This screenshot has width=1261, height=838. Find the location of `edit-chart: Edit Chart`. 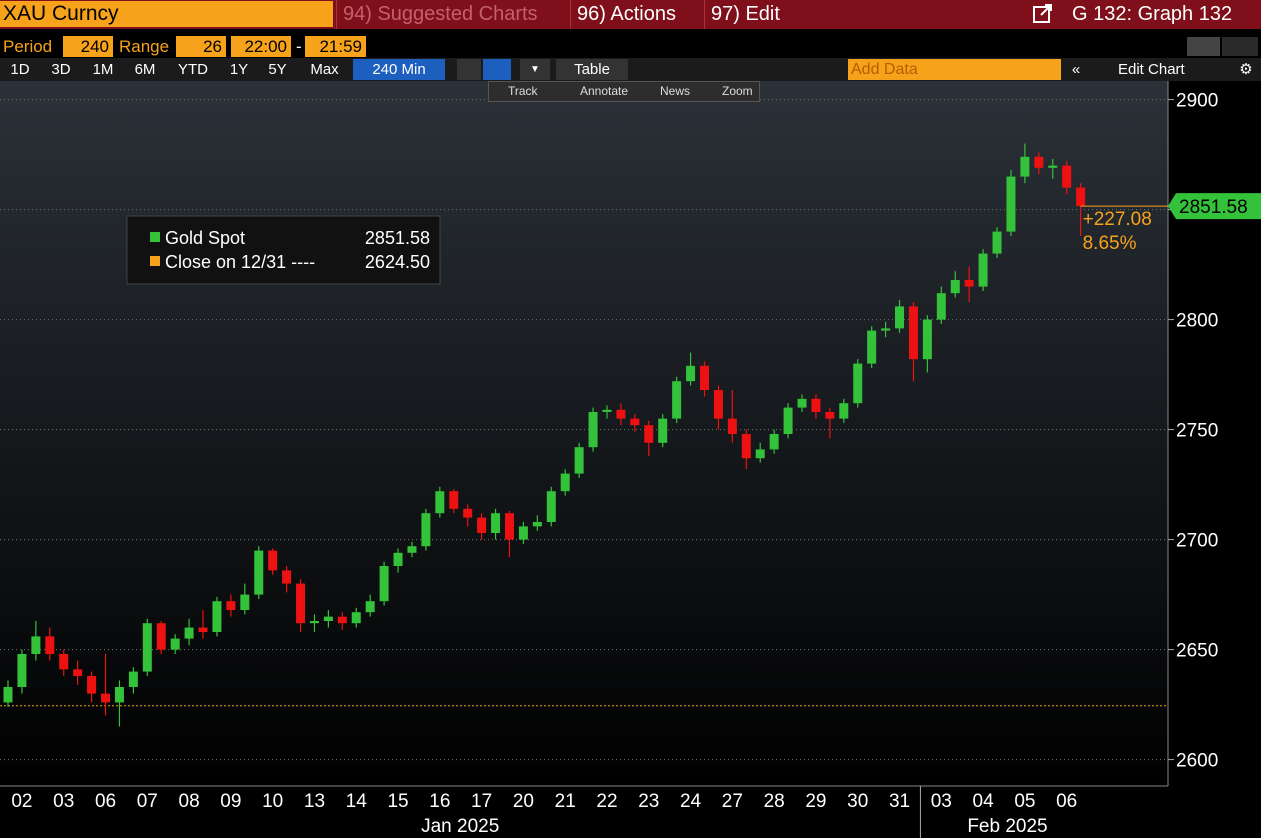

edit-chart: Edit Chart is located at coordinates (1151, 69).